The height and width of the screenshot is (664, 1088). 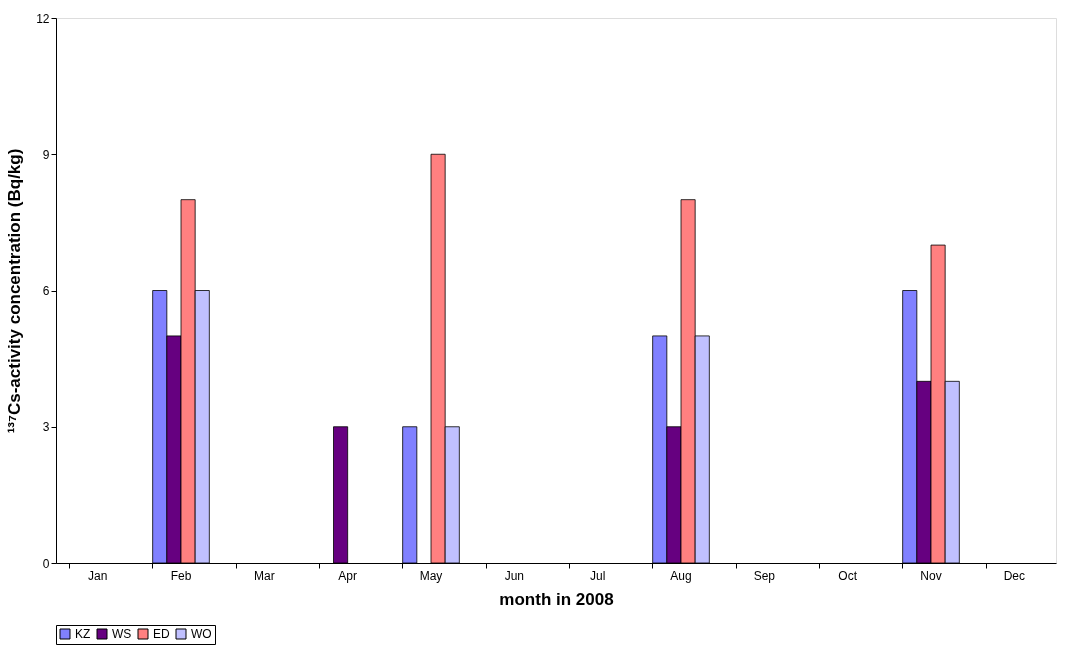 I want to click on y-axis-title: ¹³⁷Cs-activity concentration (Bq/kg), so click(x=15, y=291).